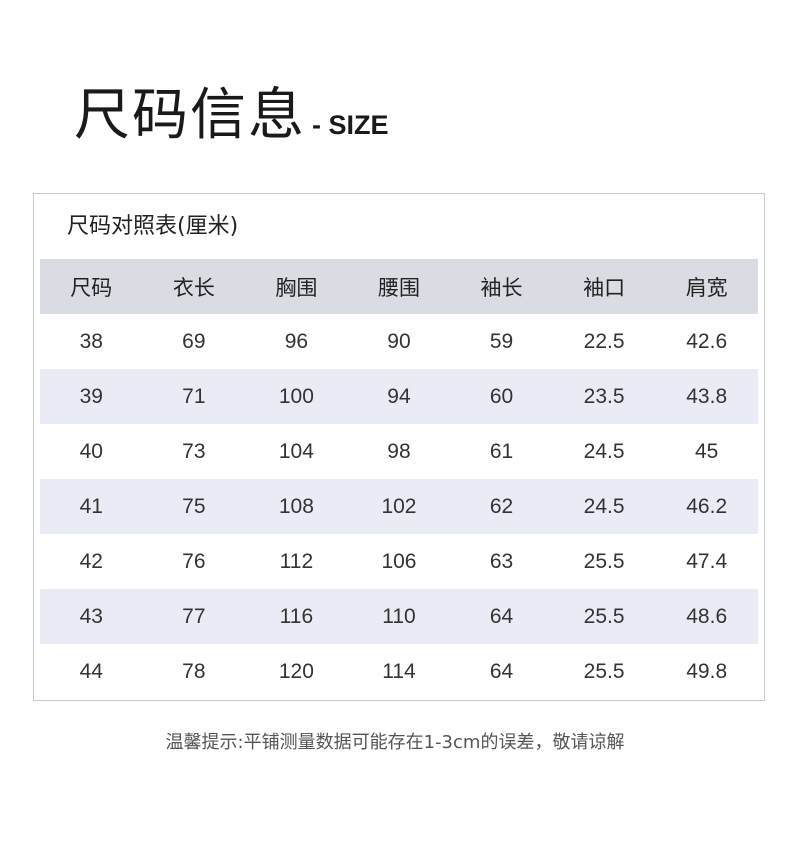 The width and height of the screenshot is (790, 864). Describe the element at coordinates (296, 616) in the screenshot. I see `table-cell: 116` at that location.